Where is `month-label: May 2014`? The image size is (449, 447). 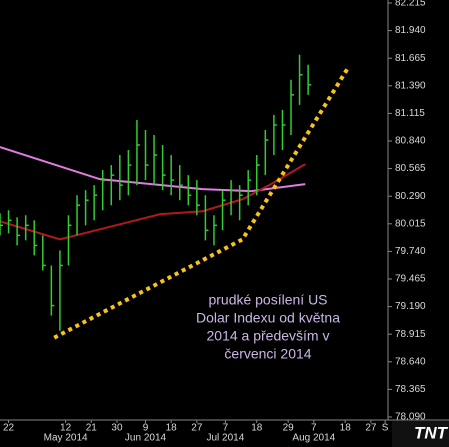
month-label: May 2014 is located at coordinates (66, 438).